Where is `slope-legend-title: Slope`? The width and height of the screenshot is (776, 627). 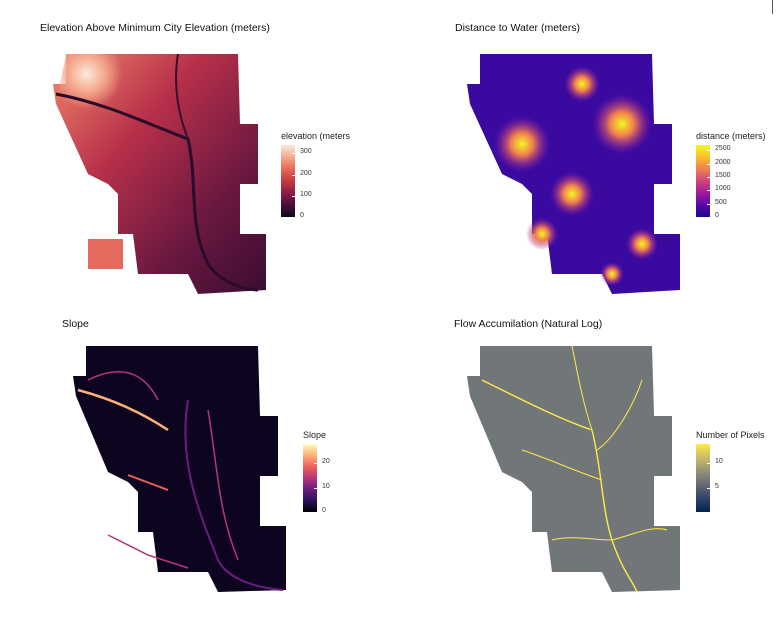 slope-legend-title: Slope is located at coordinates (315, 435).